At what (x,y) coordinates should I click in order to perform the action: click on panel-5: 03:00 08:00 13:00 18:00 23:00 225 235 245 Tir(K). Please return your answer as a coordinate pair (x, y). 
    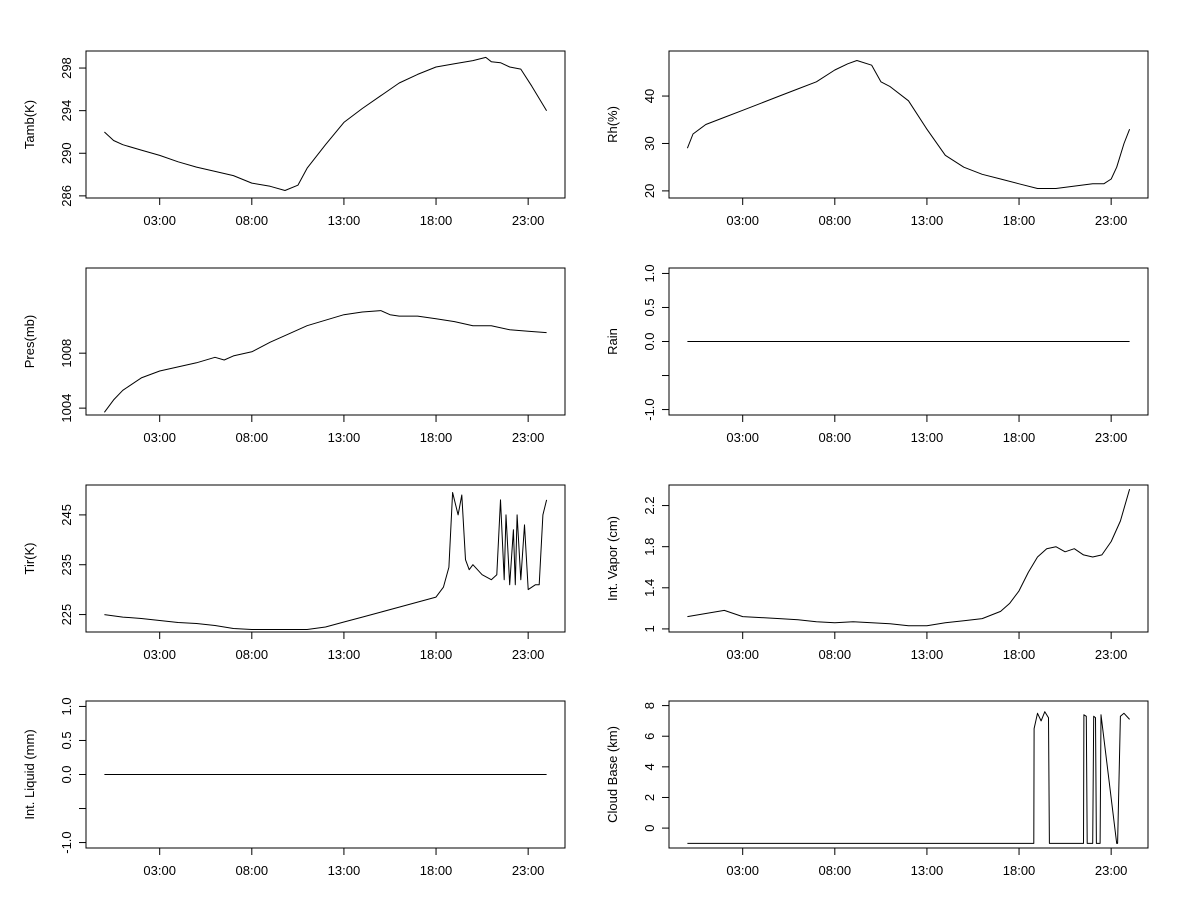
    Looking at the image, I should click on (294, 573).